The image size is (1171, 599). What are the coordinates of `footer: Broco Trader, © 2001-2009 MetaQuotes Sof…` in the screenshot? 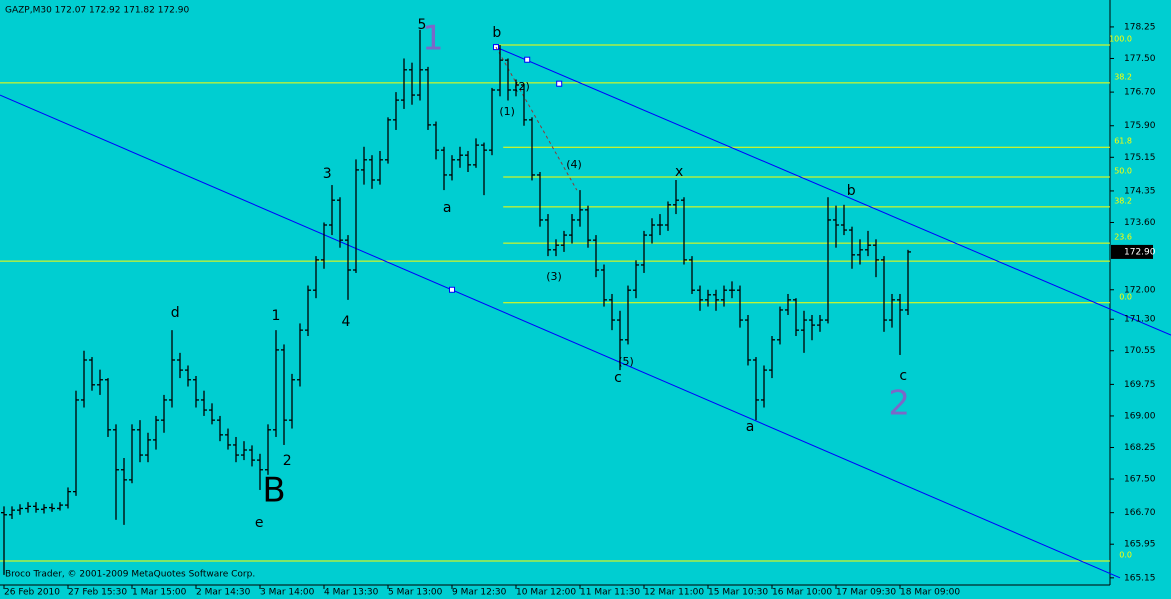 It's located at (130, 575).